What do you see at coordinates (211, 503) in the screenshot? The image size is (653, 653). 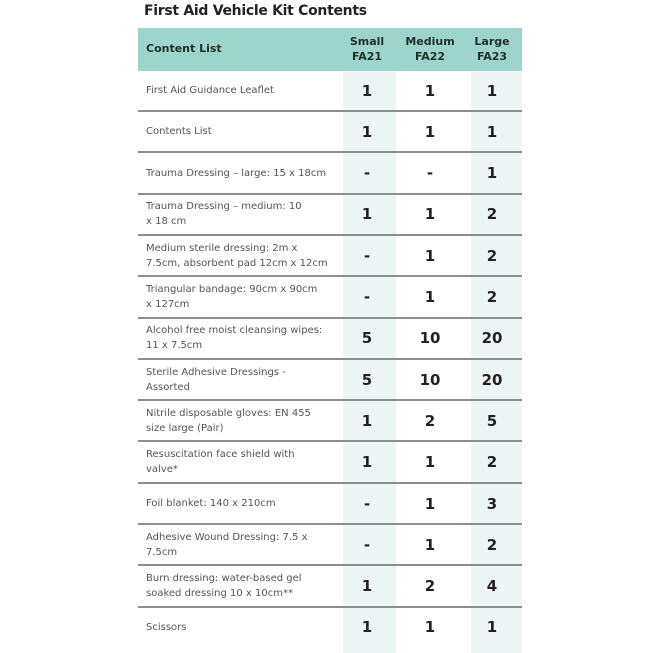 I see `item-label: Foil blanket: 140 x 210cm` at bounding box center [211, 503].